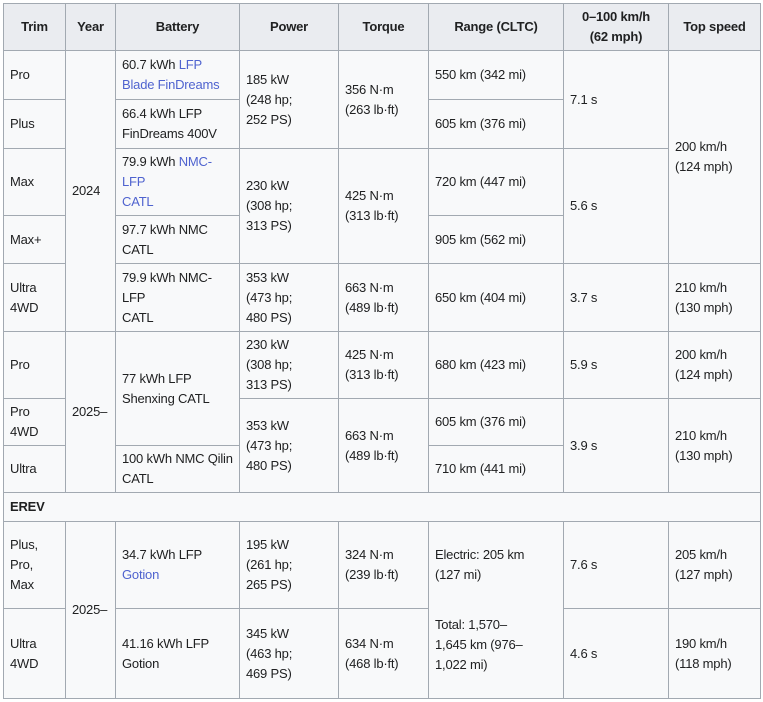 Image resolution: width=763 pixels, height=702 pixels. Describe the element at coordinates (496, 182) in the screenshot. I see `range-cell: 720 km (447 mi)` at that location.